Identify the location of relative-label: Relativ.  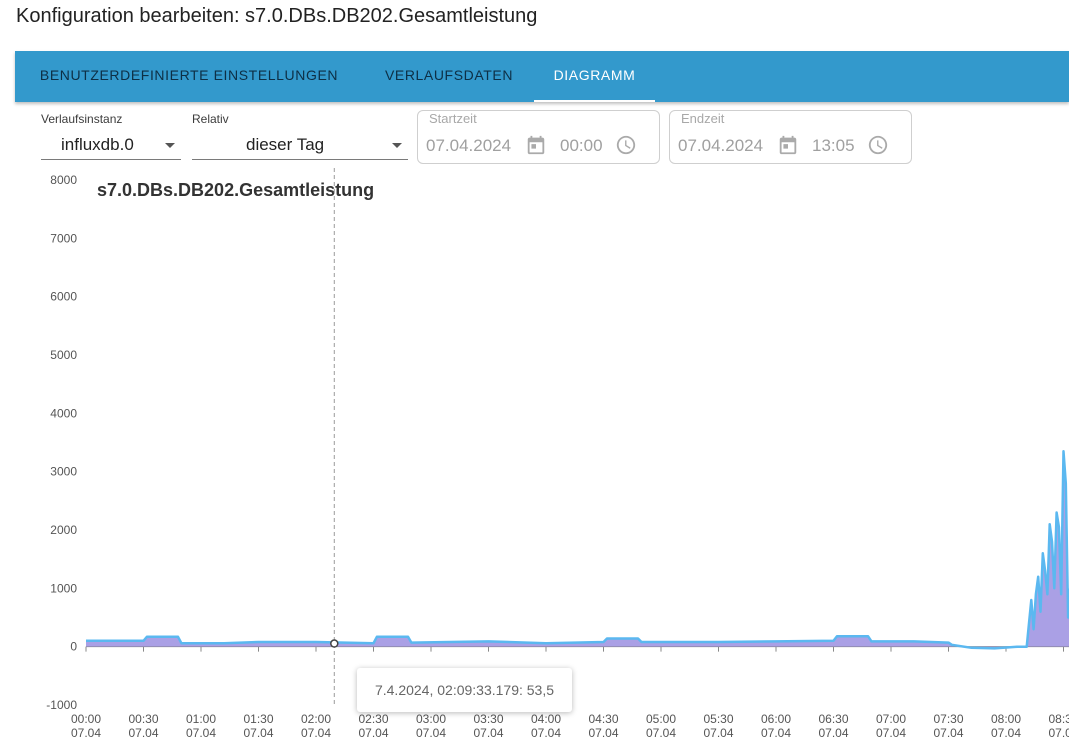
(210, 119).